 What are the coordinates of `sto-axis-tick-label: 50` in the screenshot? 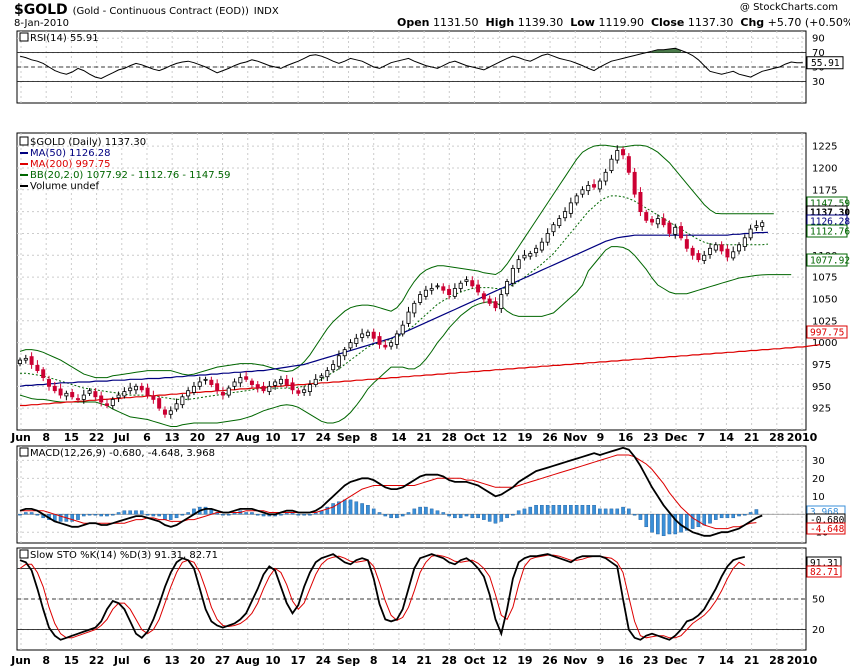 It's located at (818, 600).